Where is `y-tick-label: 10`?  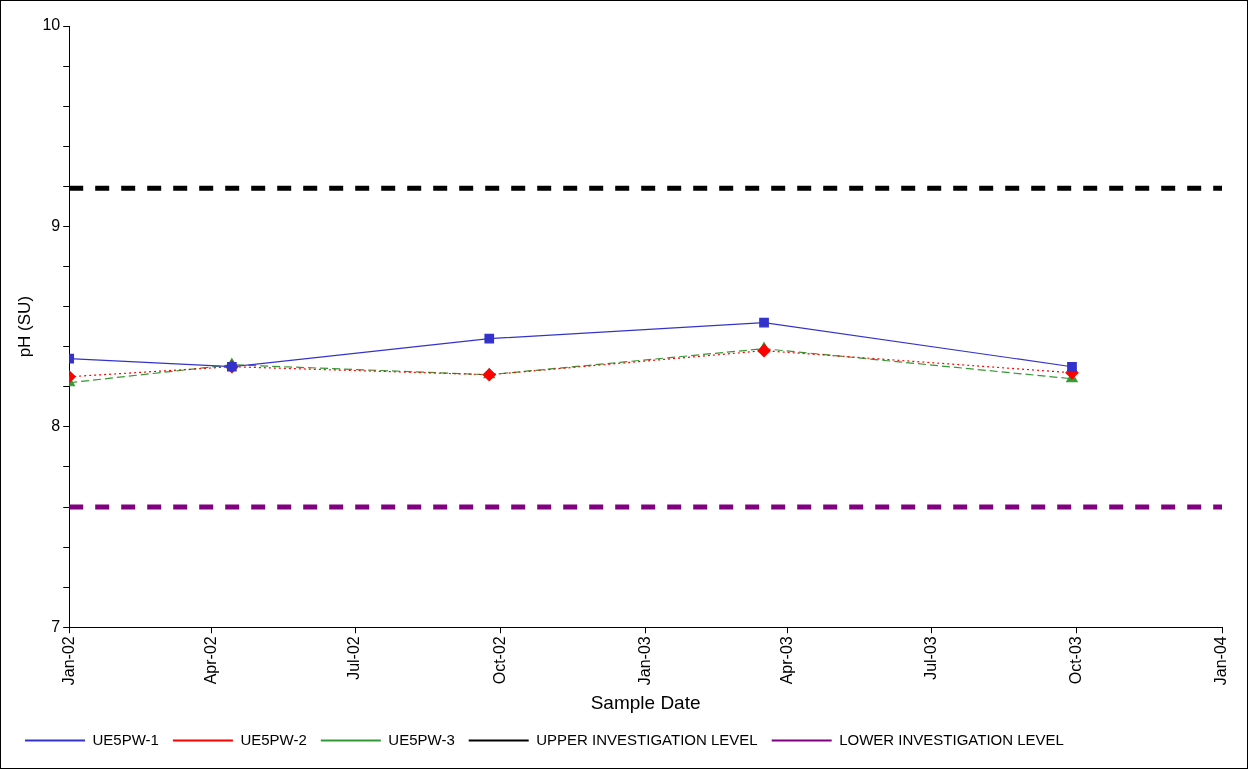
y-tick-label: 10 is located at coordinates (51, 25).